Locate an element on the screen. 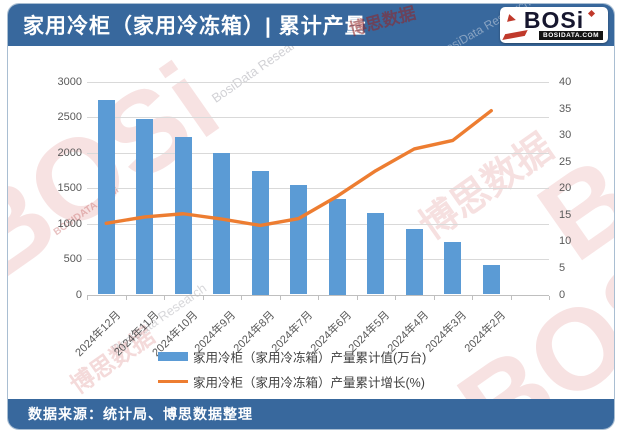 The width and height of the screenshot is (622, 432). left-axis-tick-label: 500 is located at coordinates (72, 259).